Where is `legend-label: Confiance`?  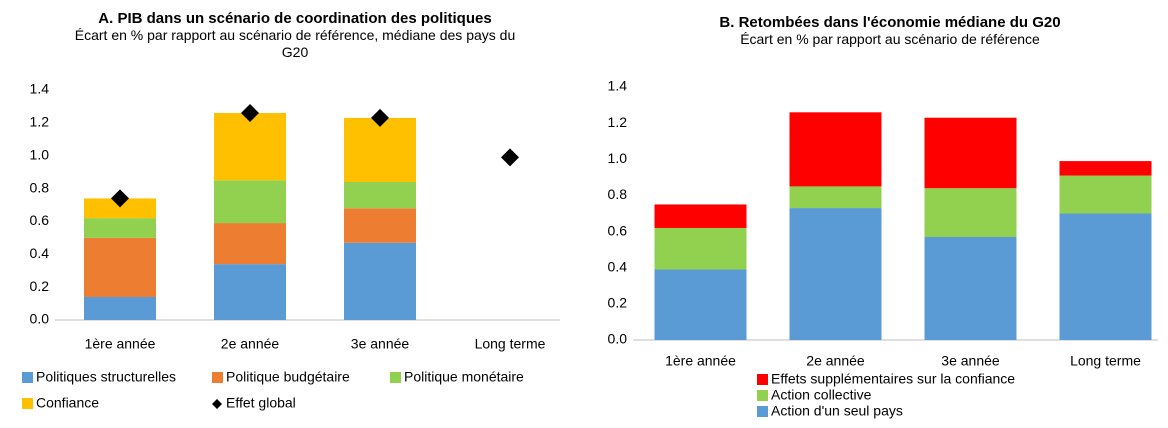 legend-label: Confiance is located at coordinates (67, 403).